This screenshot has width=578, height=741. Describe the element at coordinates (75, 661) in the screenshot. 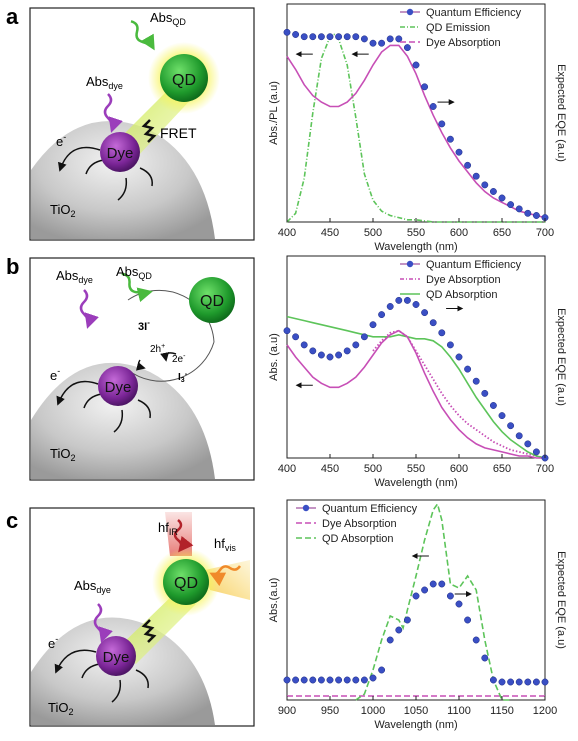

I see `electron-arrow-c` at that location.